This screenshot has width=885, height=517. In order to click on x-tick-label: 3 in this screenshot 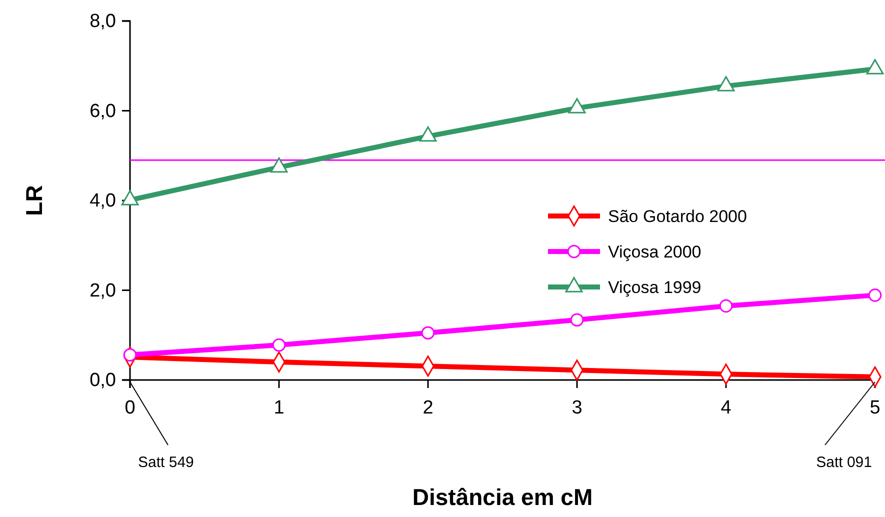, I will do `click(577, 407)`.